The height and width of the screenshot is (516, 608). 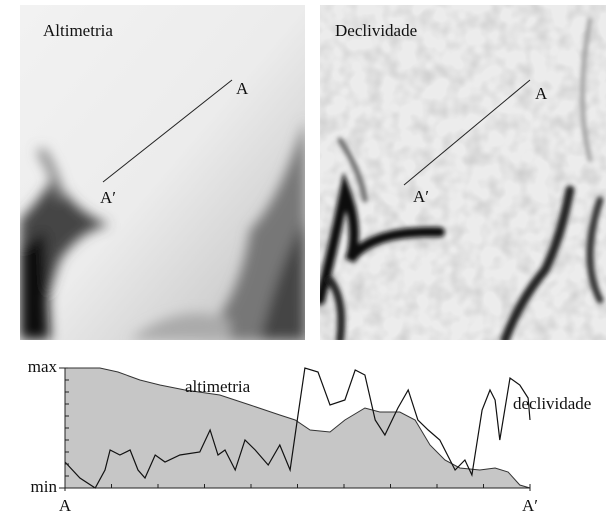 I want to click on y-tick-label: max, so click(x=43, y=366).